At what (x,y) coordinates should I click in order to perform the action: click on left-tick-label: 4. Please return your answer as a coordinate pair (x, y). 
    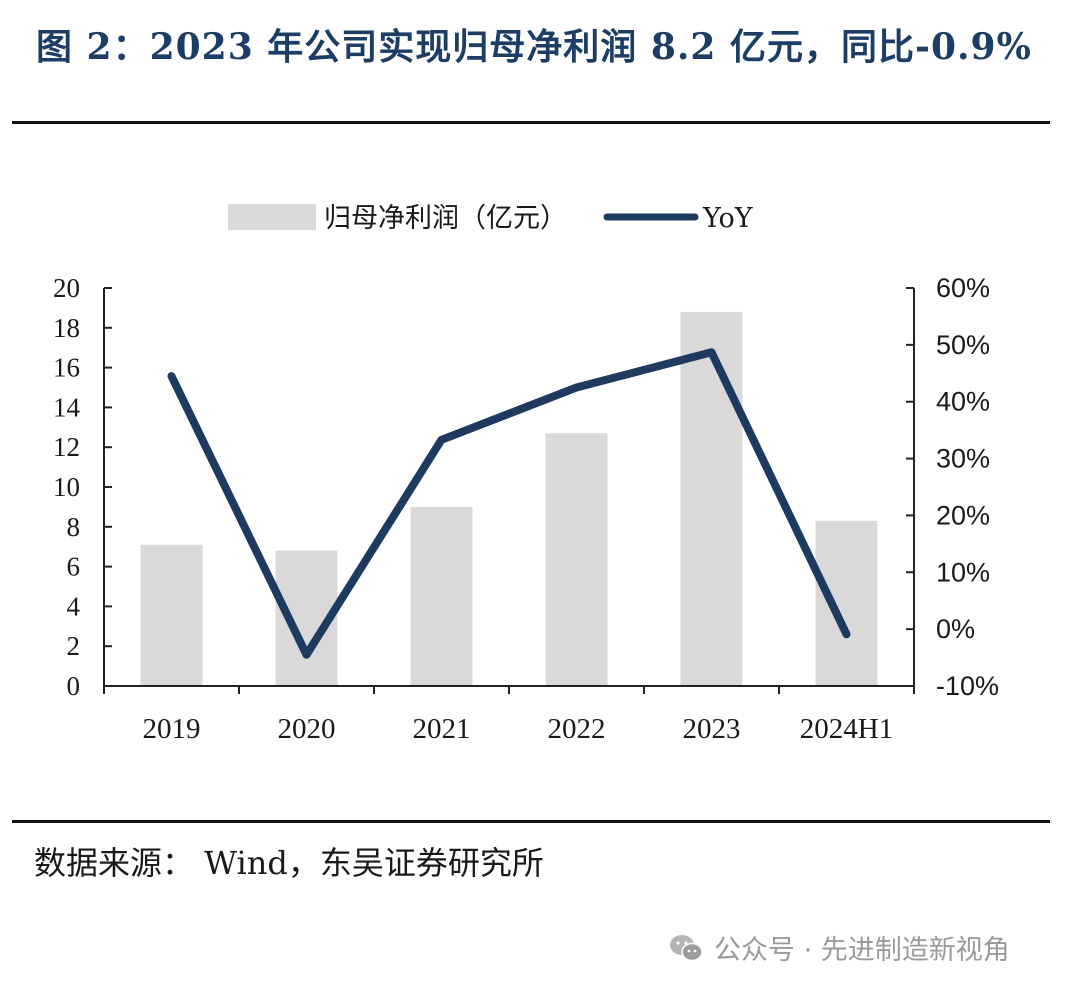
    Looking at the image, I should click on (74, 606).